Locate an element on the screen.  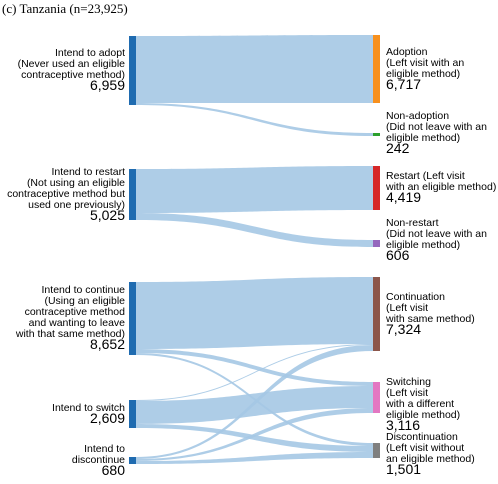
label-line: Continuation is located at coordinates (415, 297).